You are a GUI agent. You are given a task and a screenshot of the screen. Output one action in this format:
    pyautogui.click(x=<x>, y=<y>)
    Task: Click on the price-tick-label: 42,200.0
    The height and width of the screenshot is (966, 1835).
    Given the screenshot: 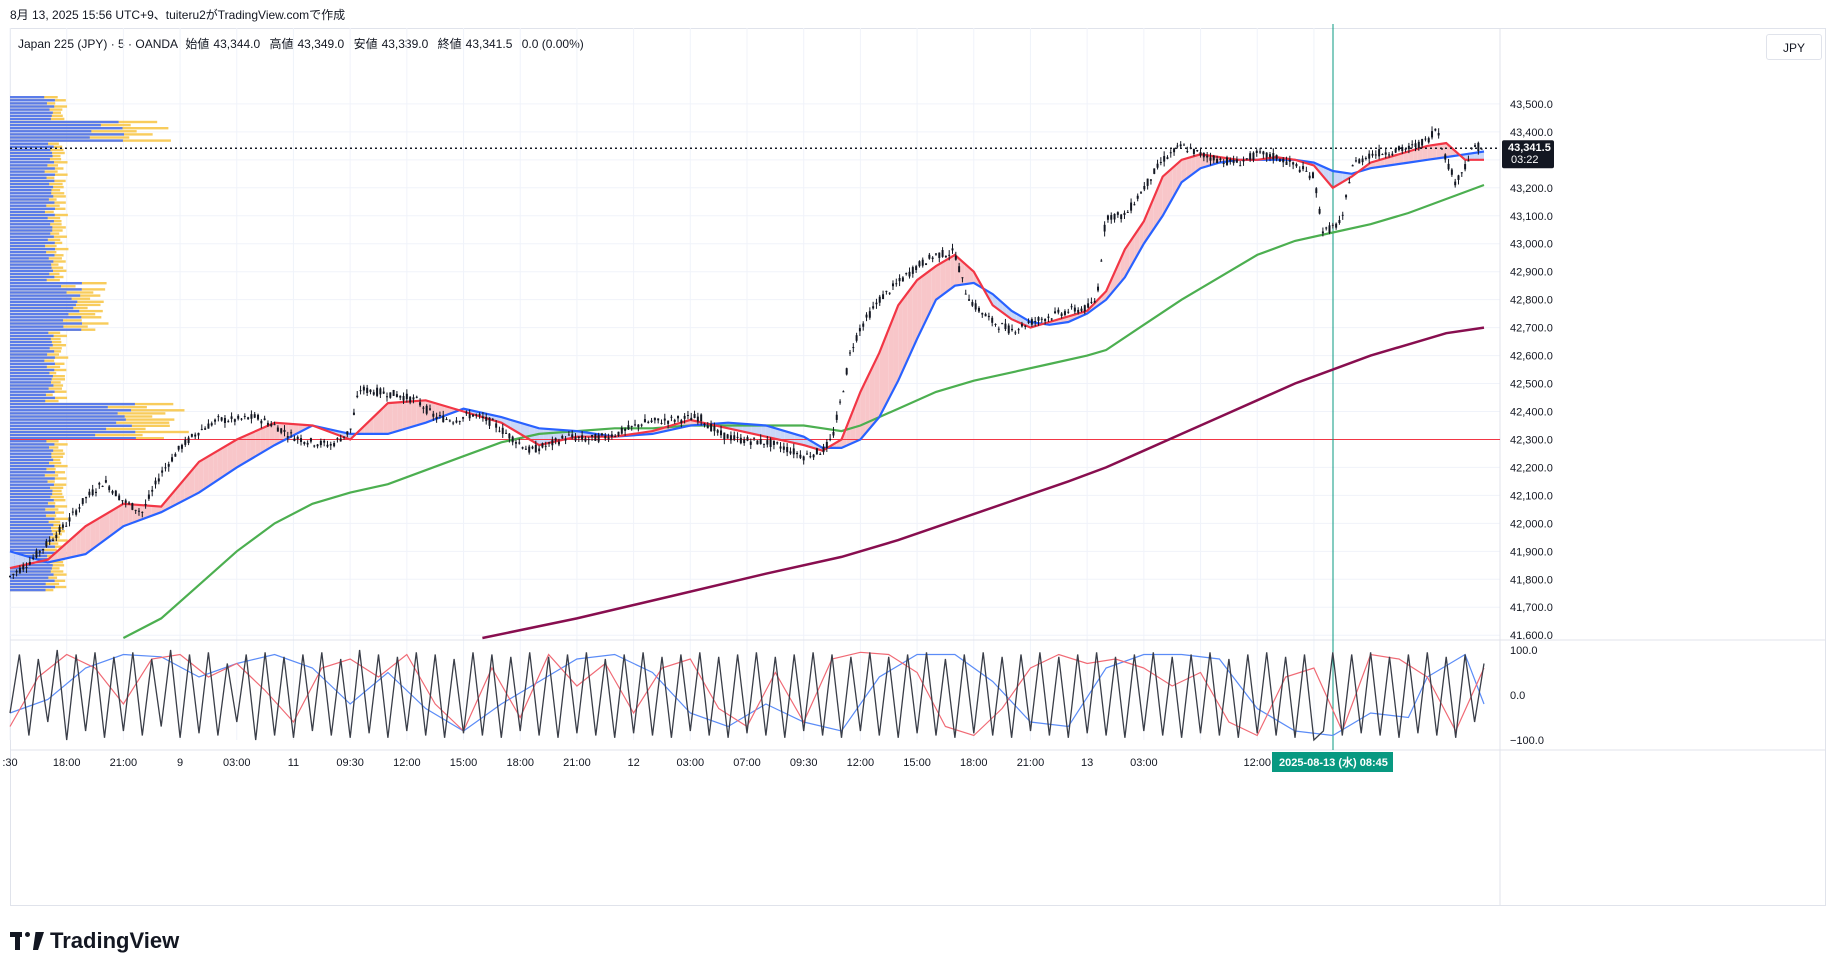 What is the action you would take?
    pyautogui.click(x=1531, y=468)
    